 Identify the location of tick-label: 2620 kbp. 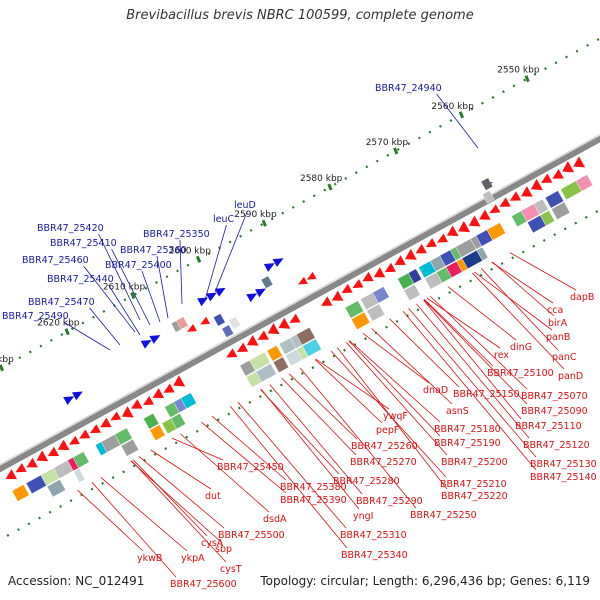
(58, 324).